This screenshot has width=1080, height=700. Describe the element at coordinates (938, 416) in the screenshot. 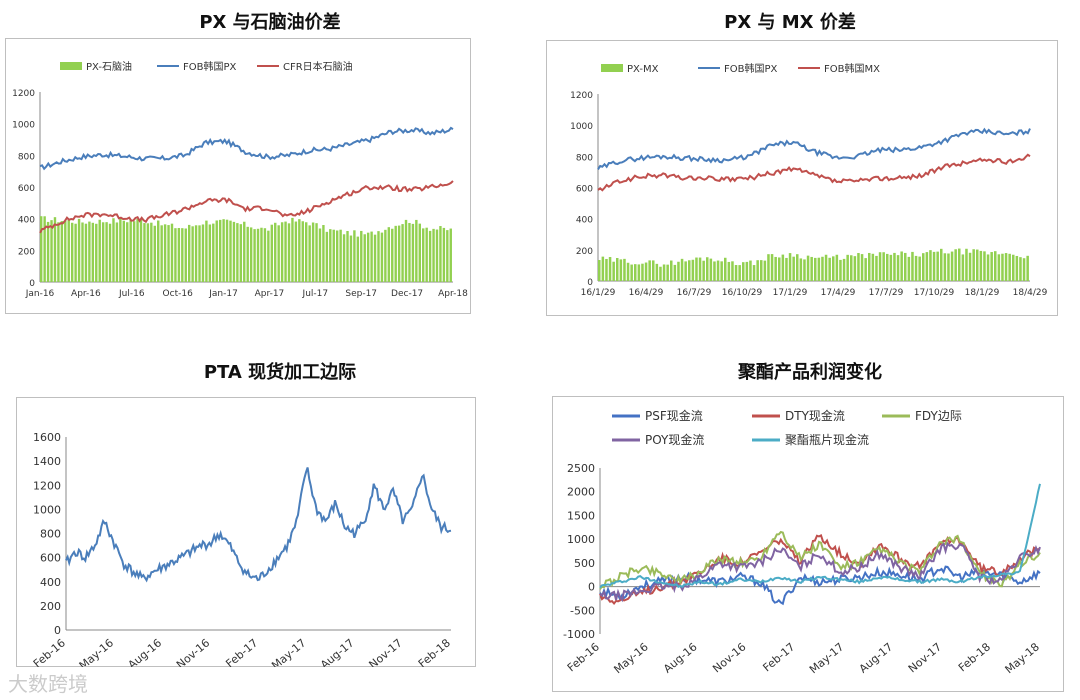

I see `legend-label: FDY边际` at that location.